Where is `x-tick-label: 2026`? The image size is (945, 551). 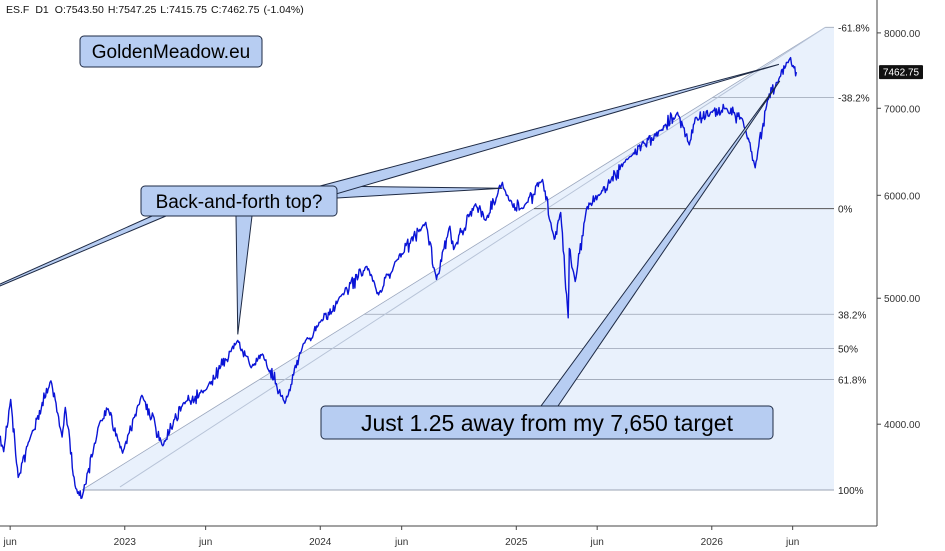 x-tick-label: 2026 is located at coordinates (712, 542).